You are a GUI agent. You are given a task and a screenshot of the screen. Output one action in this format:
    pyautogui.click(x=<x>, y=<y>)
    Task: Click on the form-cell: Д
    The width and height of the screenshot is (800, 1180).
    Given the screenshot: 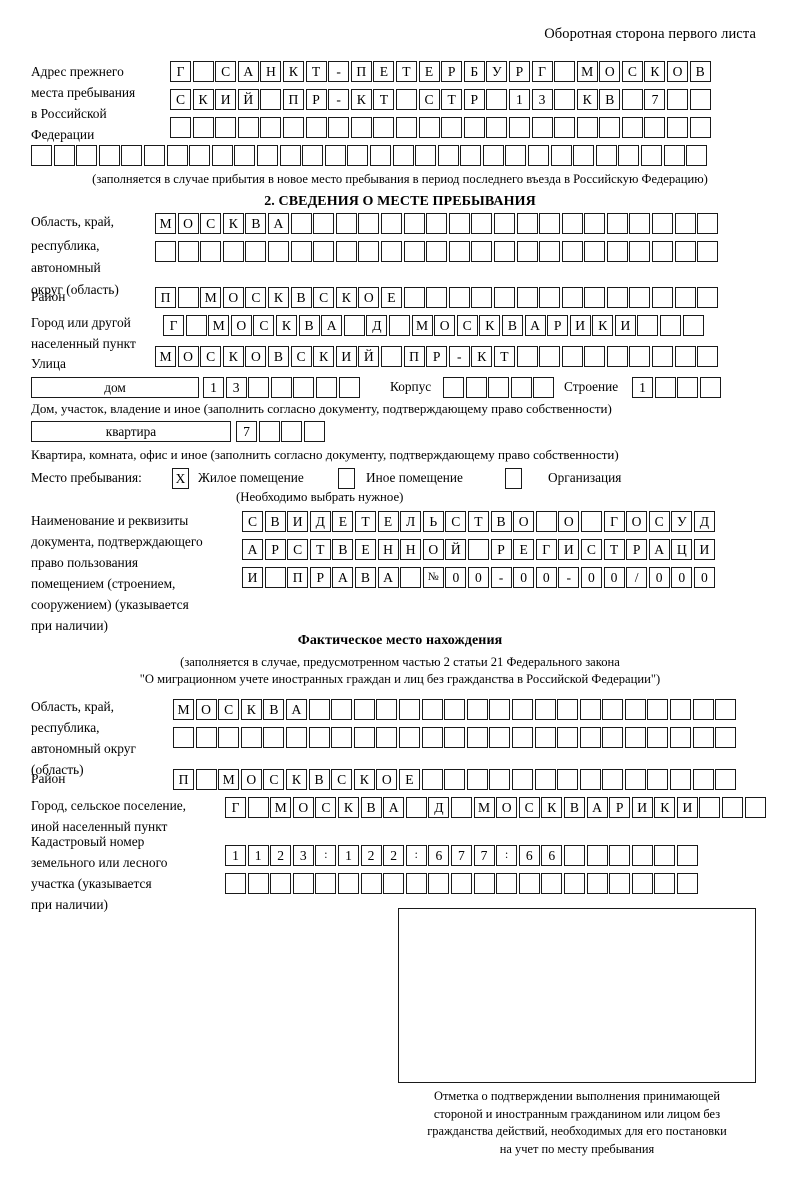 What is the action you would take?
    pyautogui.click(x=439, y=807)
    